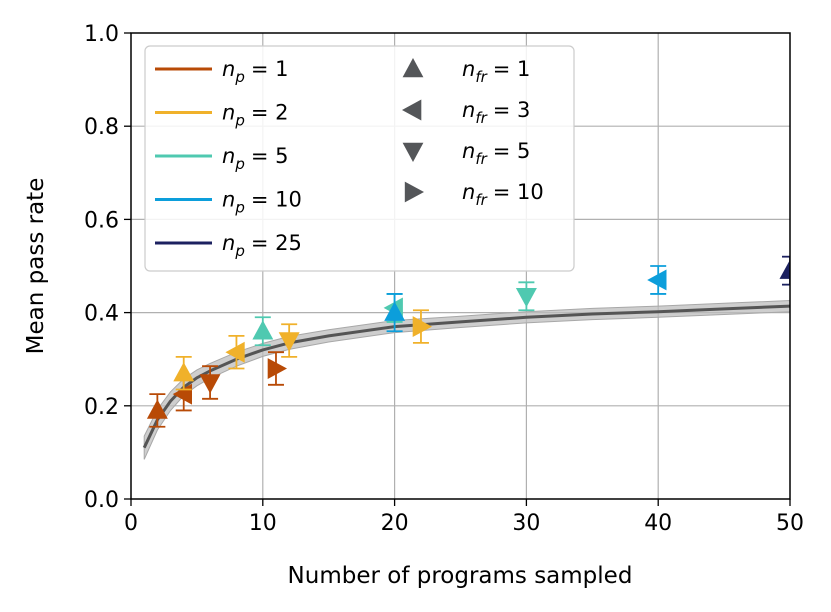  Describe the element at coordinates (101, 314) in the screenshot. I see `y-tick-label: 0.4` at that location.